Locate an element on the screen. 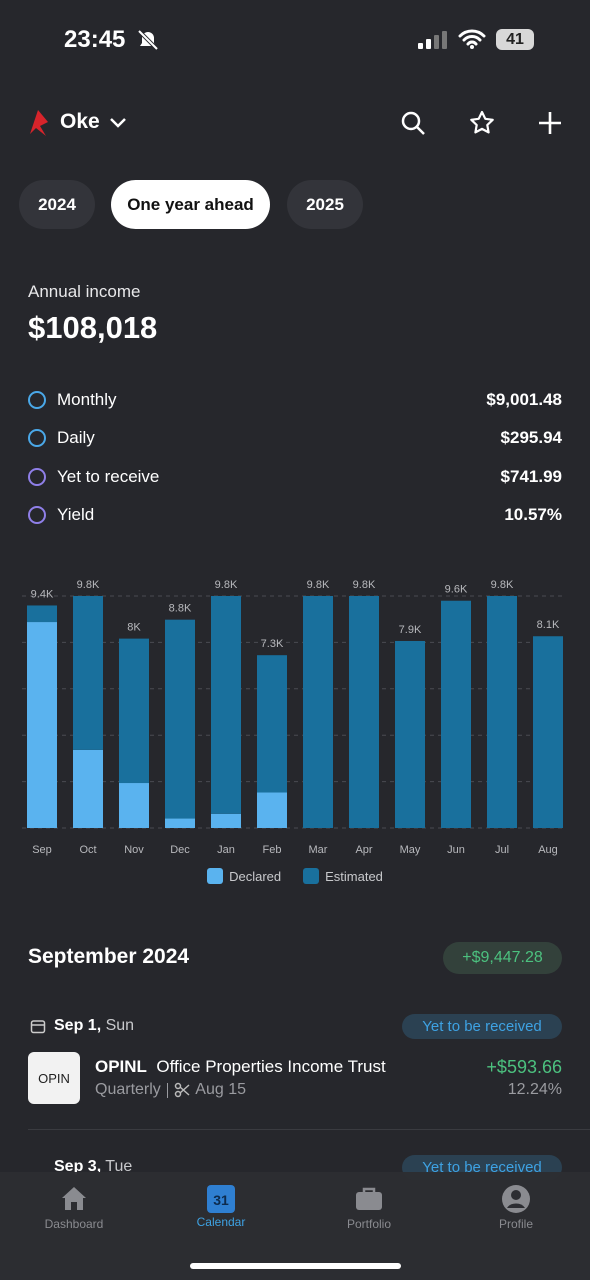 The width and height of the screenshot is (590, 1280). stat-value: $295.94 is located at coordinates (531, 437).